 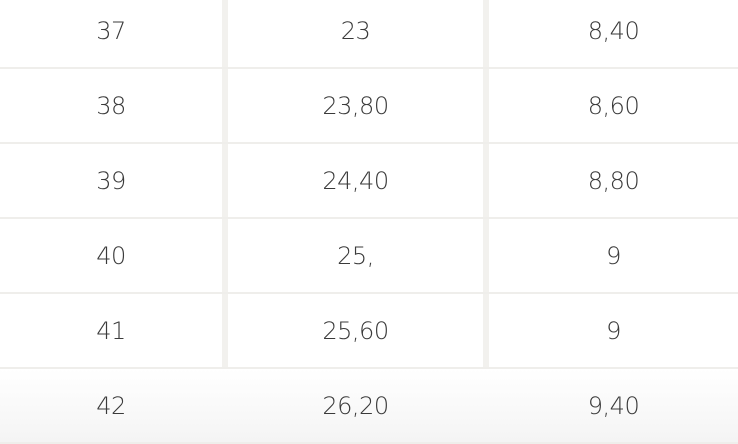 What do you see at coordinates (613, 33) in the screenshot?
I see `width-cell: 8,40` at bounding box center [613, 33].